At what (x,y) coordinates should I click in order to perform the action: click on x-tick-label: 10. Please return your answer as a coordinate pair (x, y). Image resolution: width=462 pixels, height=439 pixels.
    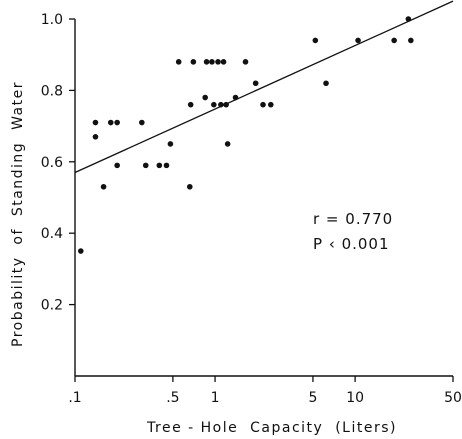
    Looking at the image, I should click on (355, 398).